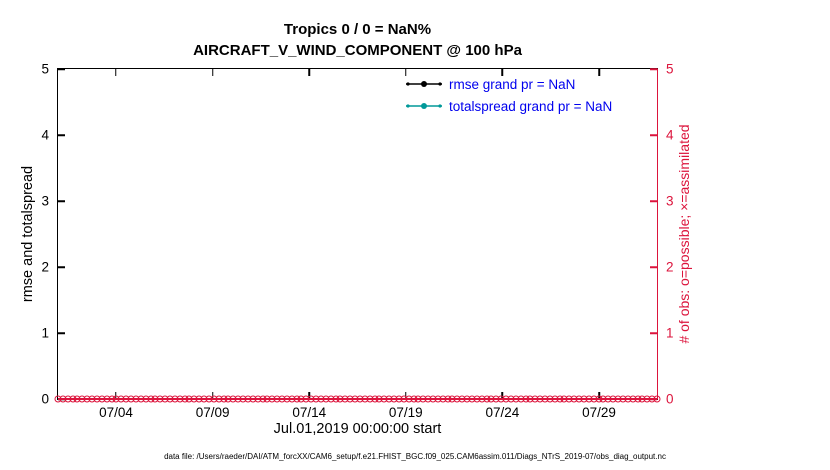  I want to click on x-axis-tick-label: 07/09, so click(212, 412).